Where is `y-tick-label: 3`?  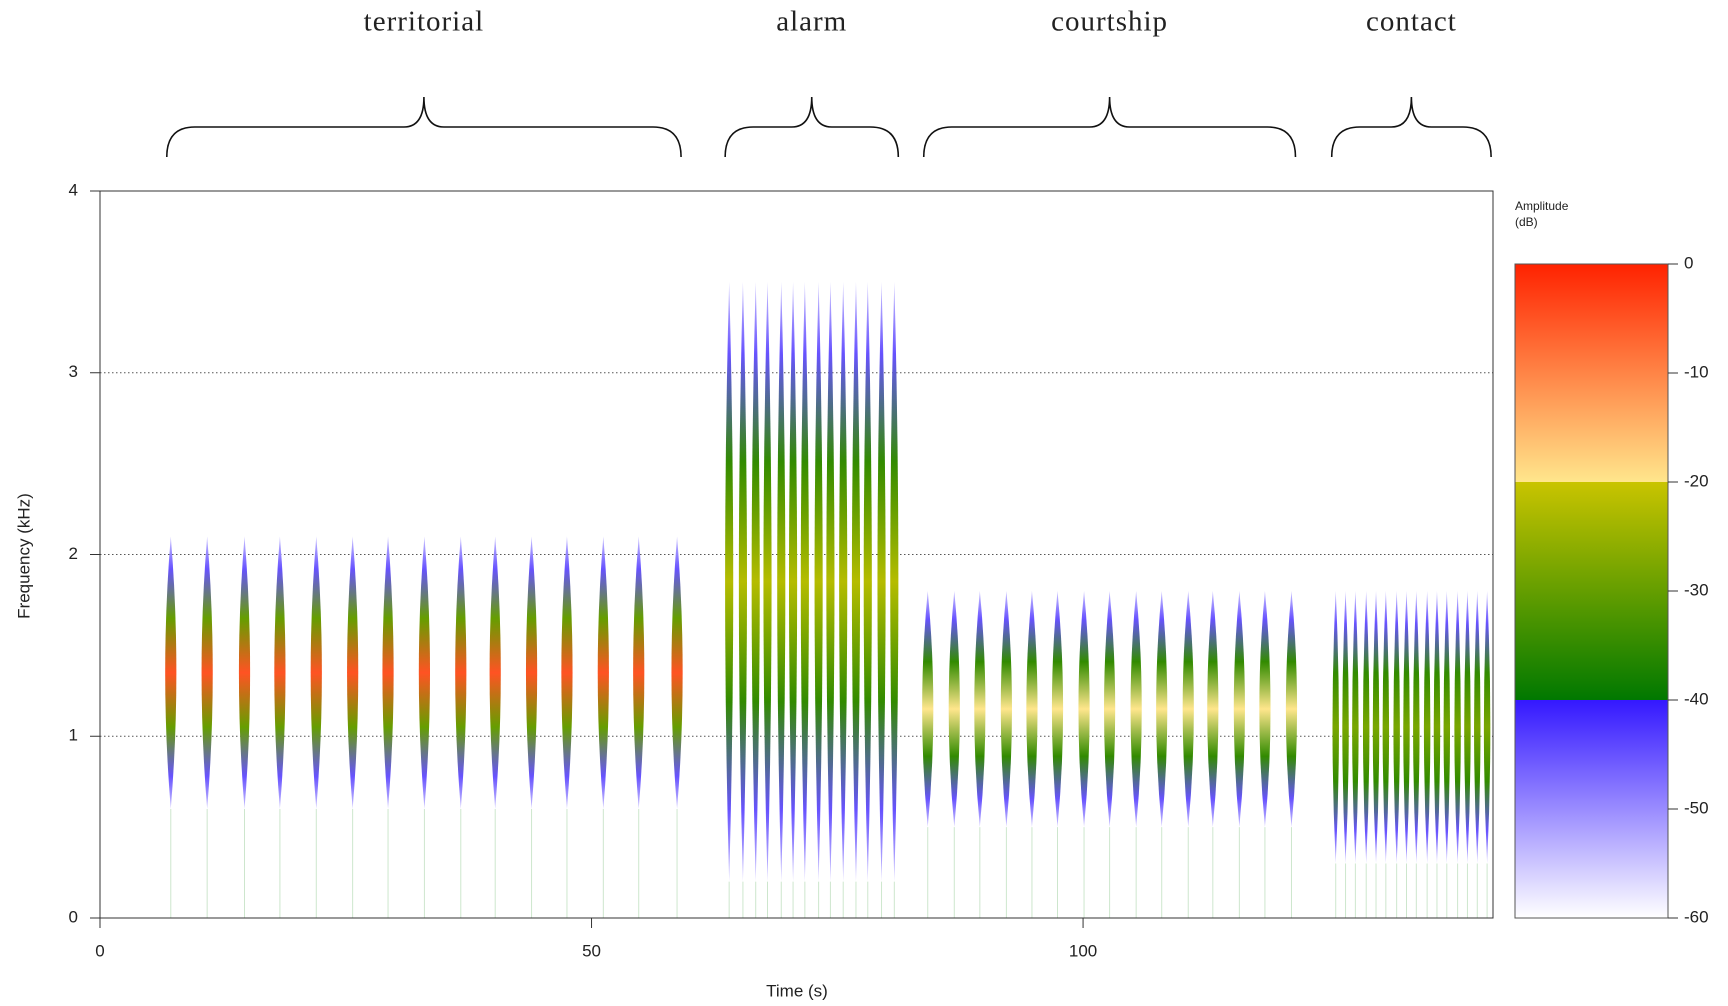
y-tick-label: 3 is located at coordinates (73, 371).